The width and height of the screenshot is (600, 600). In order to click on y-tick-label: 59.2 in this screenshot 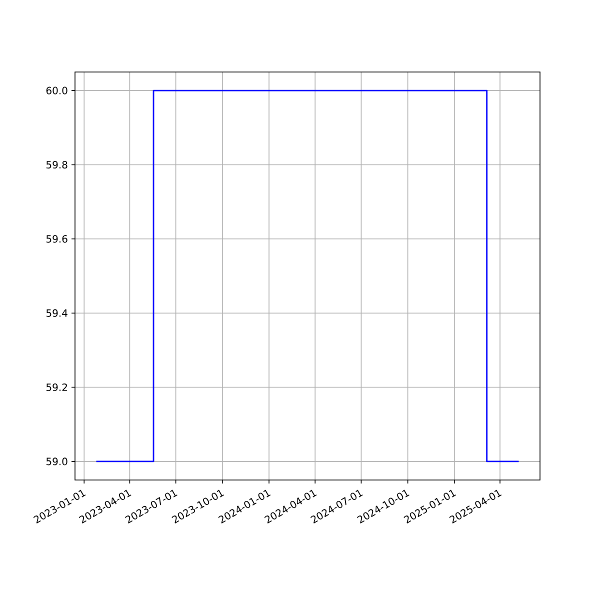, I will do `click(56, 387)`.